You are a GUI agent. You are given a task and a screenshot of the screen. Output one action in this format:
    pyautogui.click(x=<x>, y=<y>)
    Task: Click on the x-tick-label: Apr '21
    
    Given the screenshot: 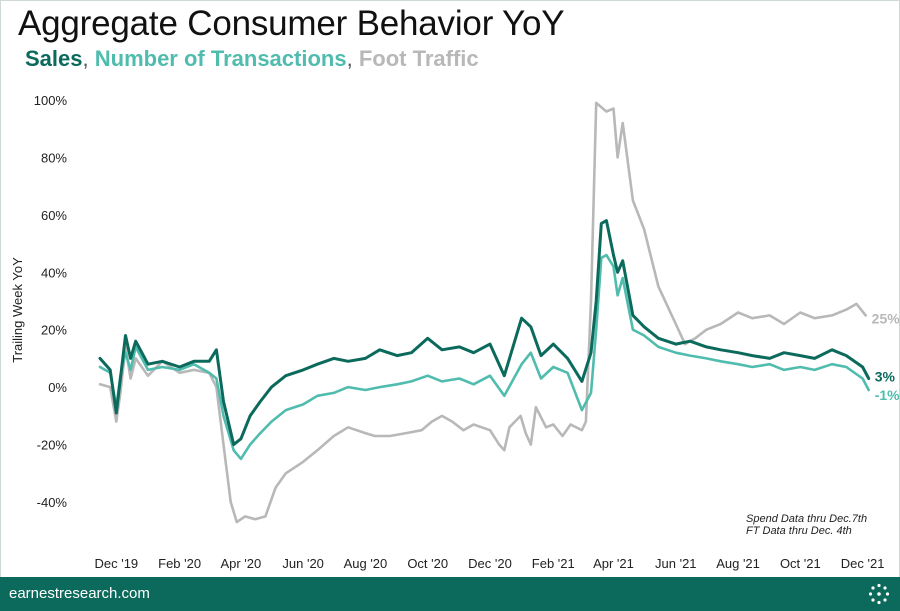 What is the action you would take?
    pyautogui.click(x=613, y=563)
    